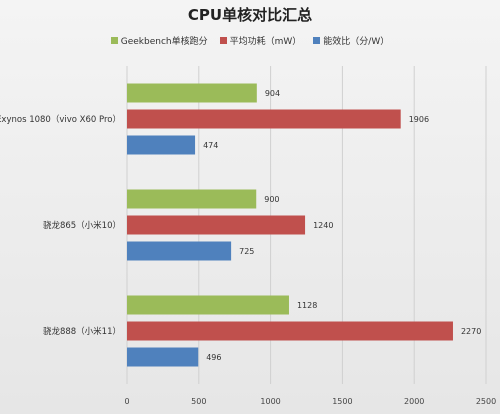  I want to click on data-label-0-2: 474, so click(210, 145).